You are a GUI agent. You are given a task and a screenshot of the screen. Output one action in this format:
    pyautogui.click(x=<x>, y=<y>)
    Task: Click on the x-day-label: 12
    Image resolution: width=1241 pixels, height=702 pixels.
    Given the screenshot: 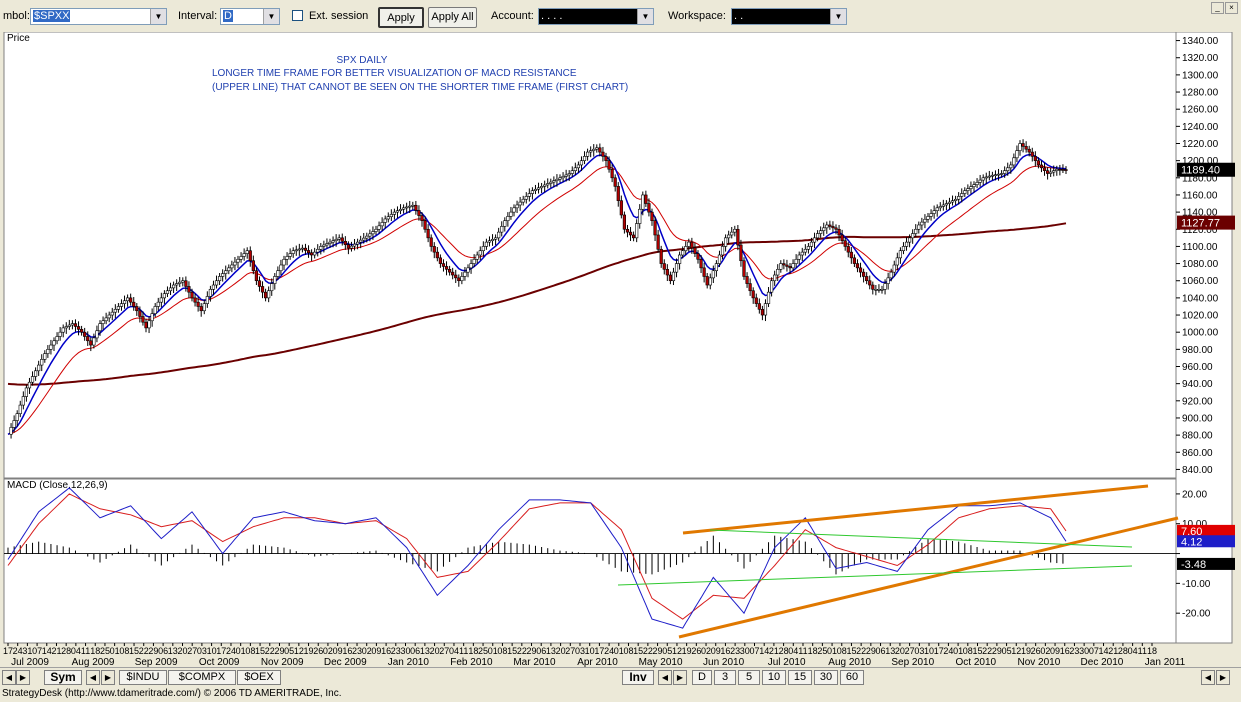 What is the action you would take?
    pyautogui.click(x=299, y=651)
    